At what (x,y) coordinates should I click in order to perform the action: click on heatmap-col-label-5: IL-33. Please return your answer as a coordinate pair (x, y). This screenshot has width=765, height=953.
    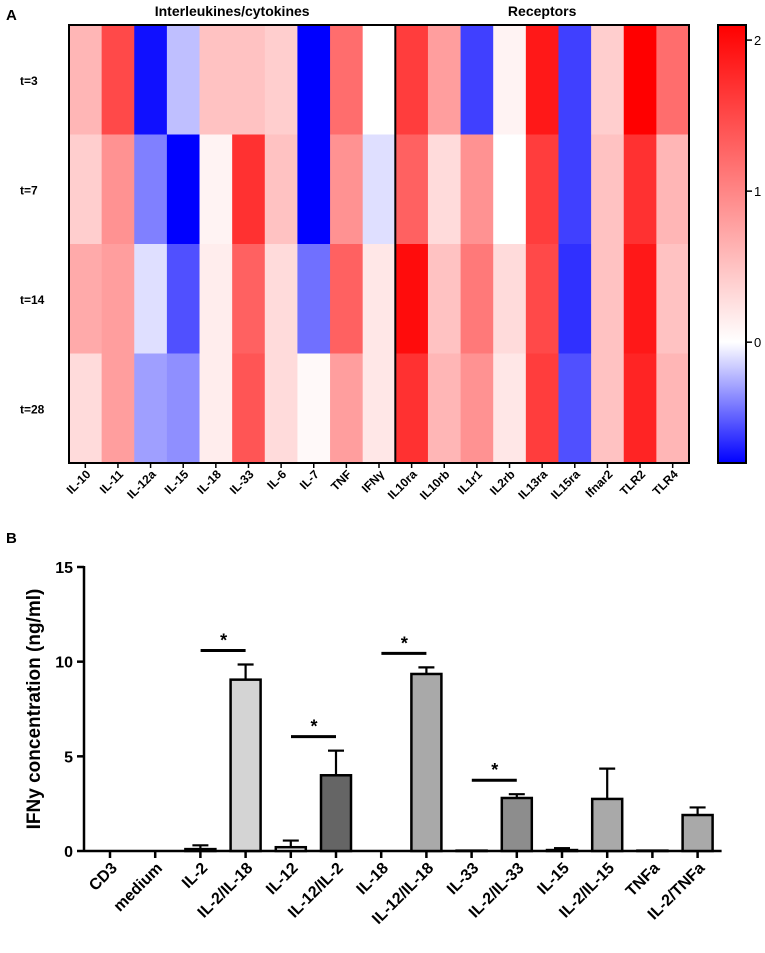
    Looking at the image, I should click on (242, 482).